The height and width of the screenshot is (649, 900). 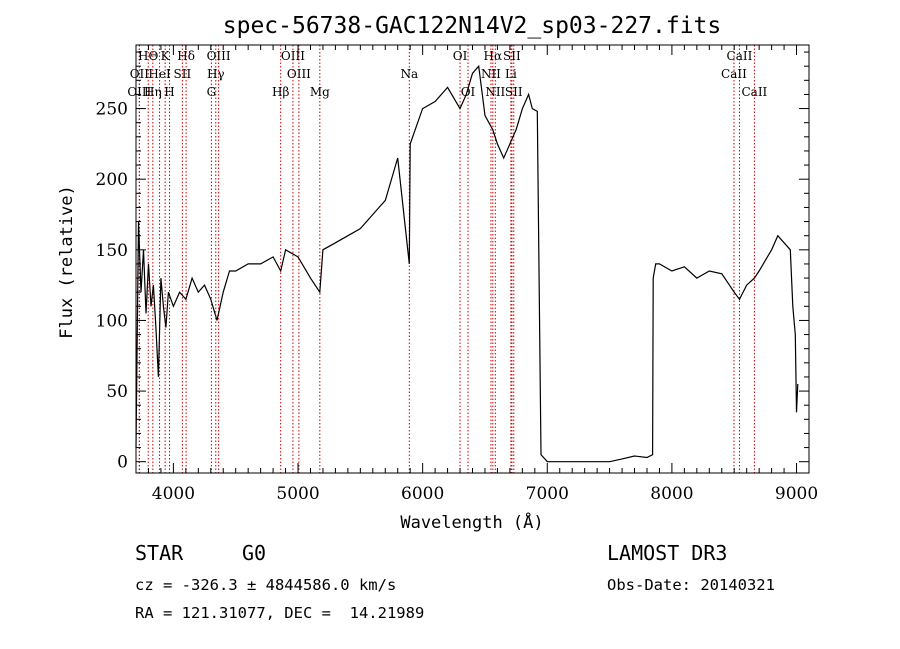 What do you see at coordinates (159, 553) in the screenshot?
I see `class-label: STAR` at bounding box center [159, 553].